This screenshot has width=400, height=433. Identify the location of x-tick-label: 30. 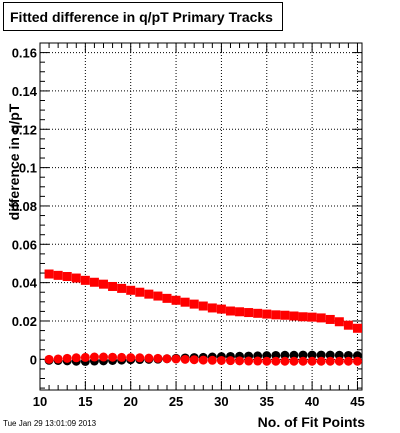
(221, 401).